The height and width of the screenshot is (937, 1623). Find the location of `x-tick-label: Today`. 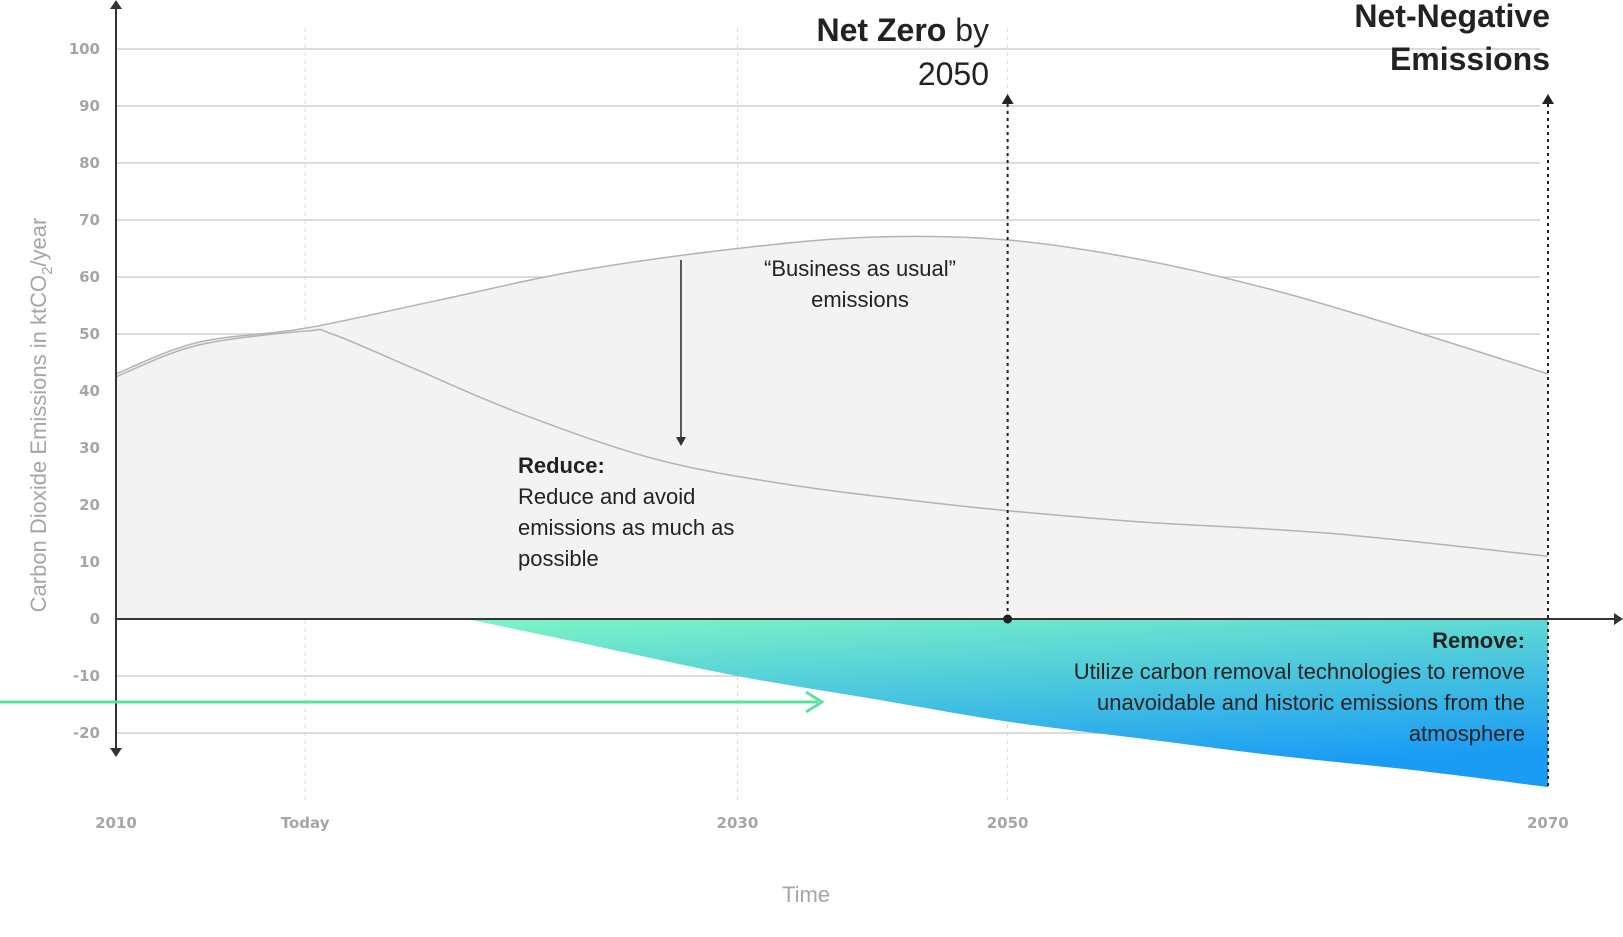

x-tick-label: Today is located at coordinates (305, 823).